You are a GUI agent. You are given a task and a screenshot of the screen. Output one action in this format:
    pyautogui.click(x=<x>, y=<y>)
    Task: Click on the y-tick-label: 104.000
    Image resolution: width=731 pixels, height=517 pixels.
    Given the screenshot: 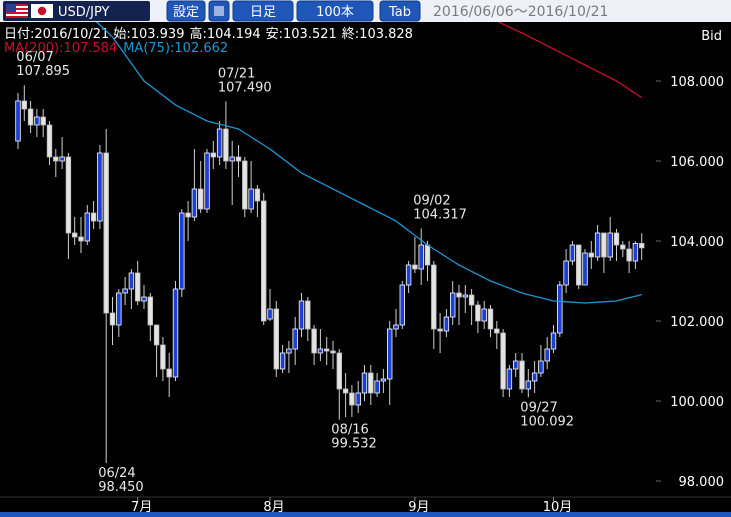 What is the action you would take?
    pyautogui.click(x=697, y=242)
    